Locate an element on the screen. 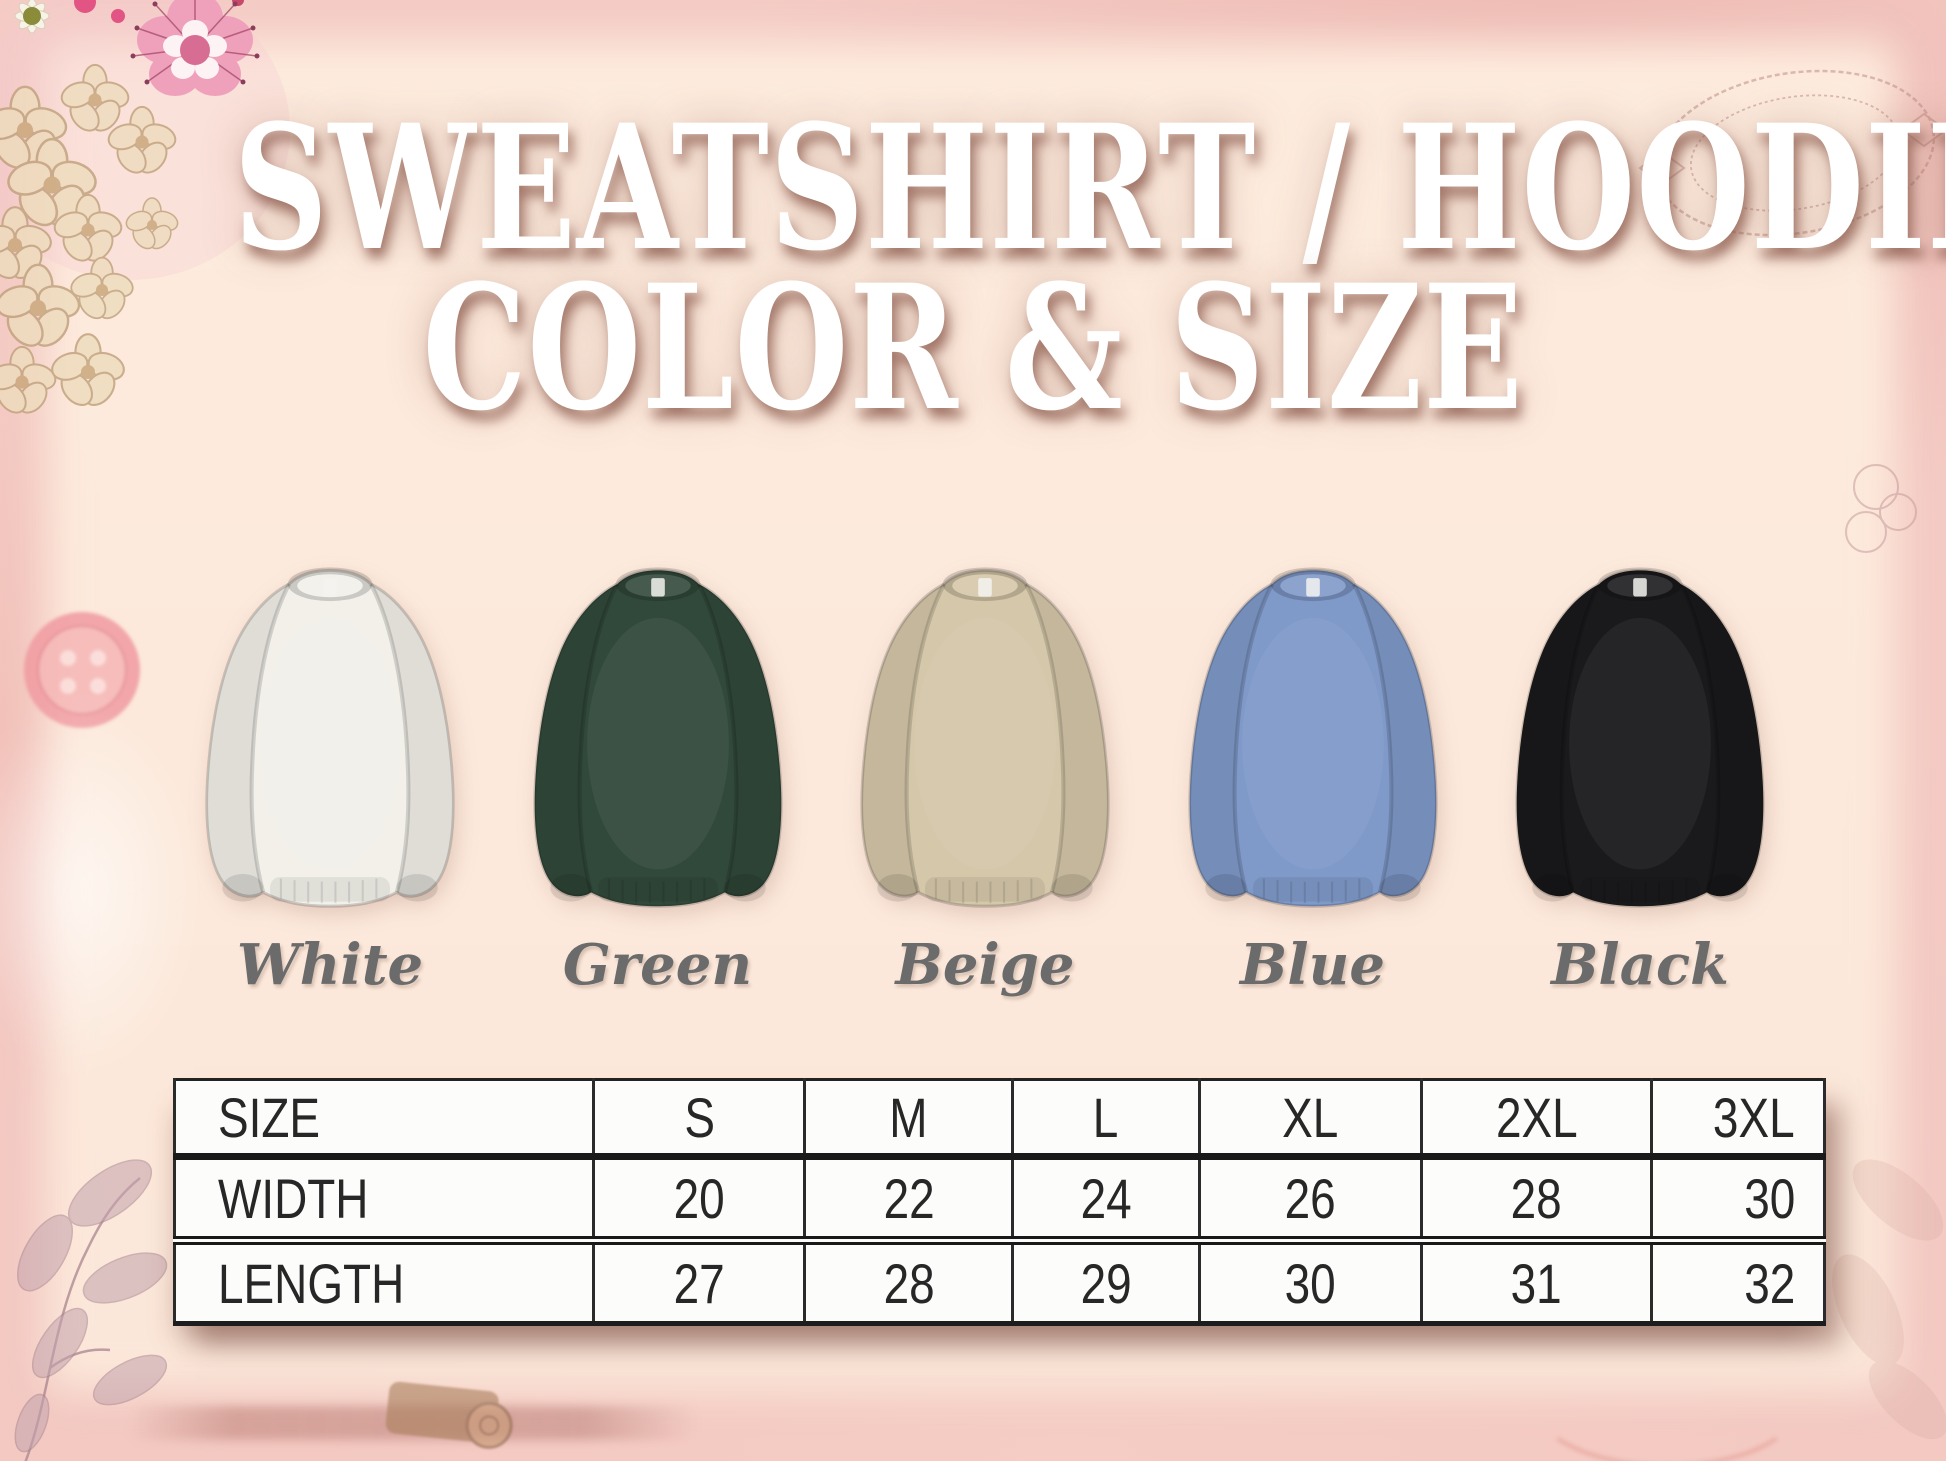  product-green: Green is located at coordinates (658, 775).